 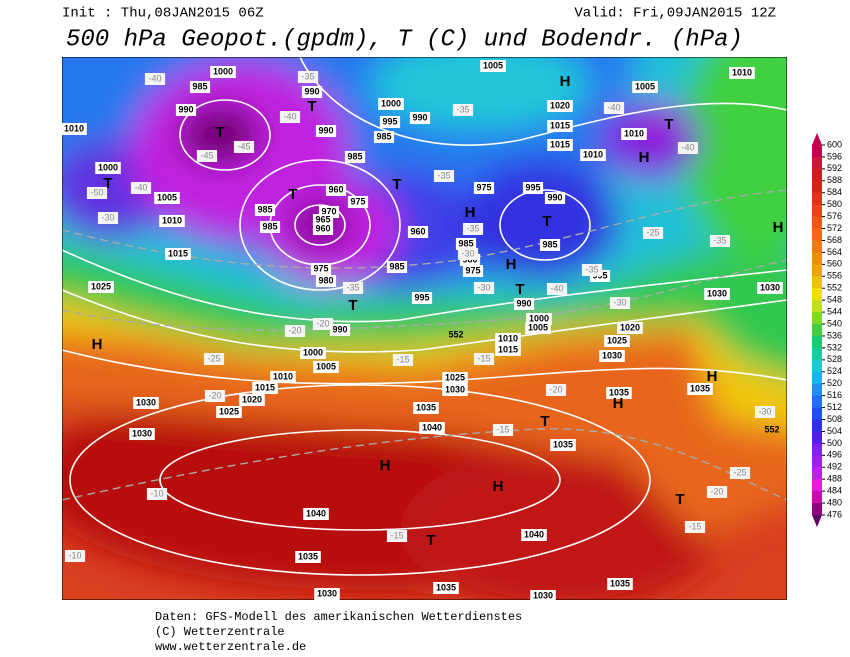 What do you see at coordinates (167, 197) in the screenshot?
I see `pressure-label: 1005` at bounding box center [167, 197].